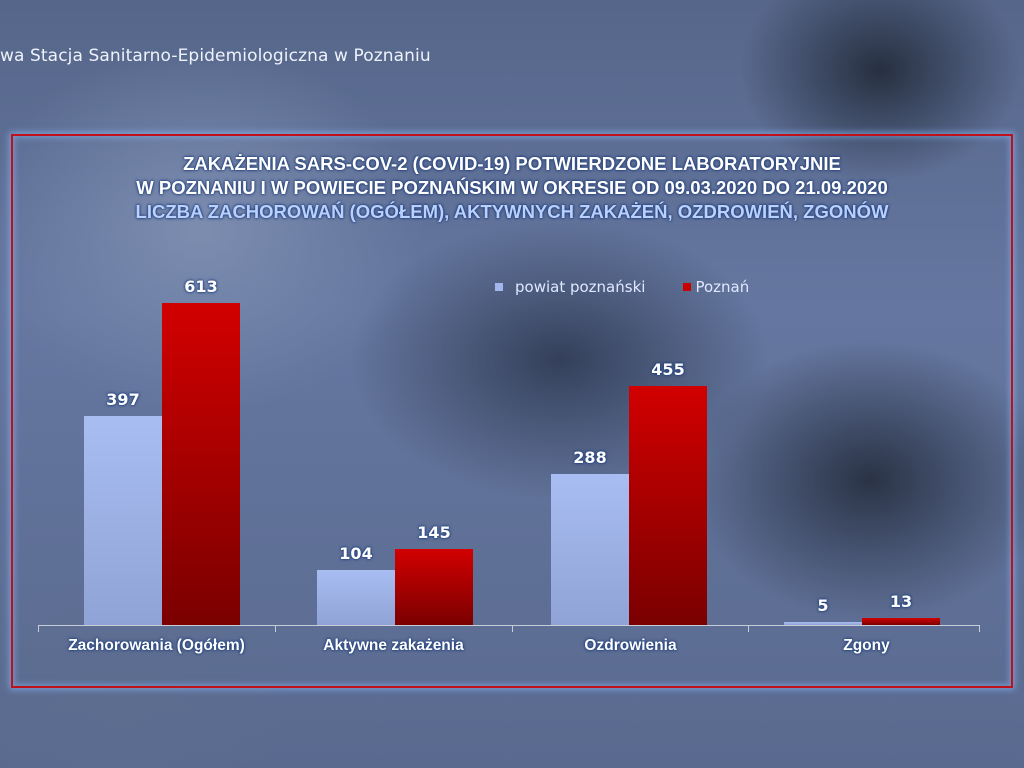 This screenshot has height=768, width=1024. What do you see at coordinates (201, 464) in the screenshot?
I see `bar-poznan-zachorowania` at bounding box center [201, 464].